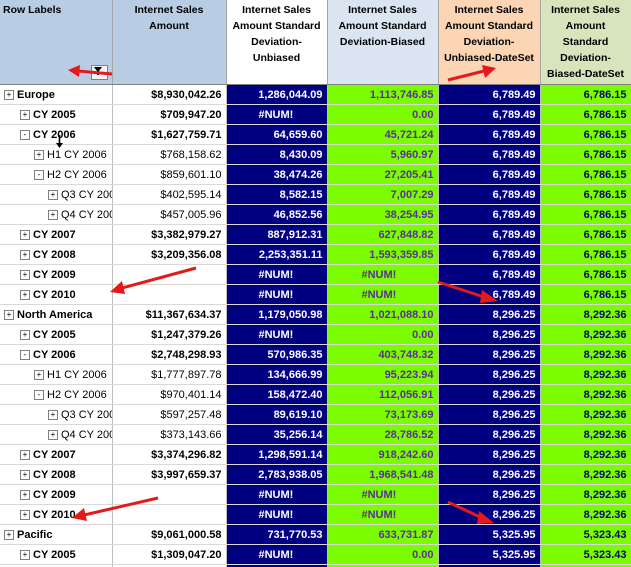 The height and width of the screenshot is (567, 631). I want to click on row-label-cell: - H2 CY 2006, so click(56, 394).